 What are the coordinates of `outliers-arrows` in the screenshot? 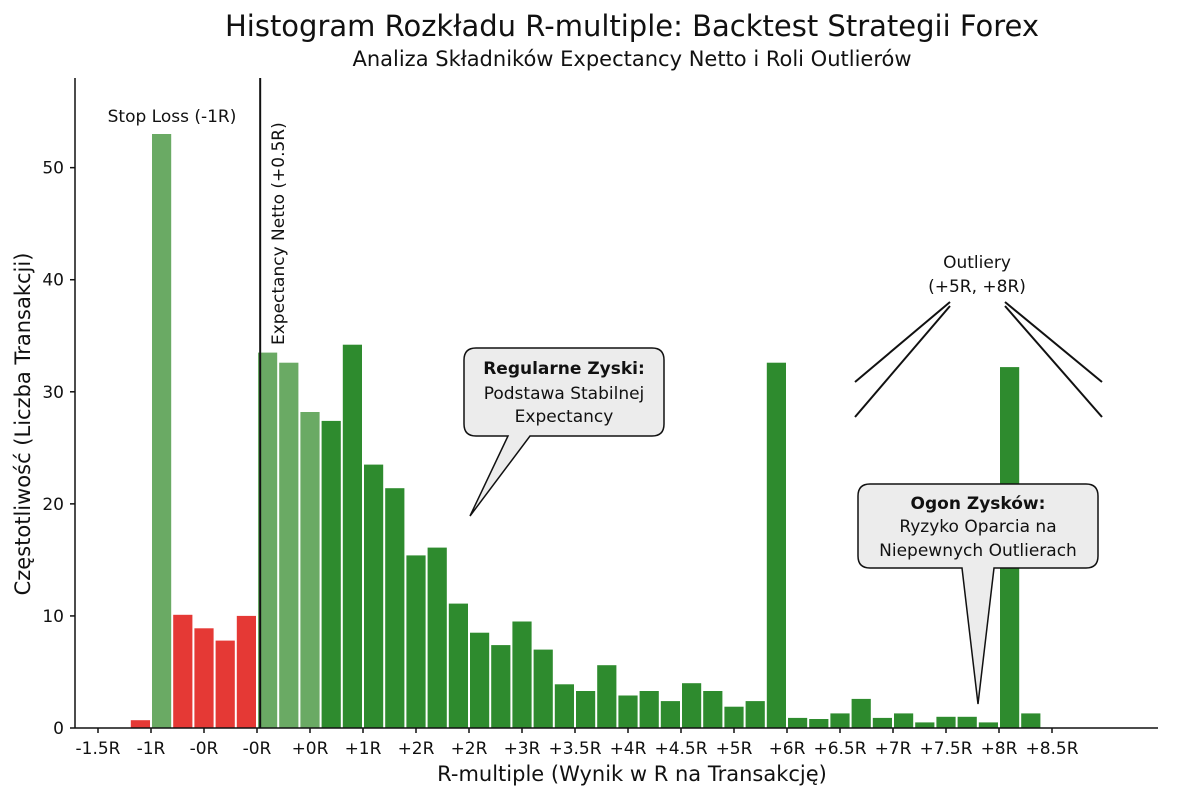 It's located at (978, 359).